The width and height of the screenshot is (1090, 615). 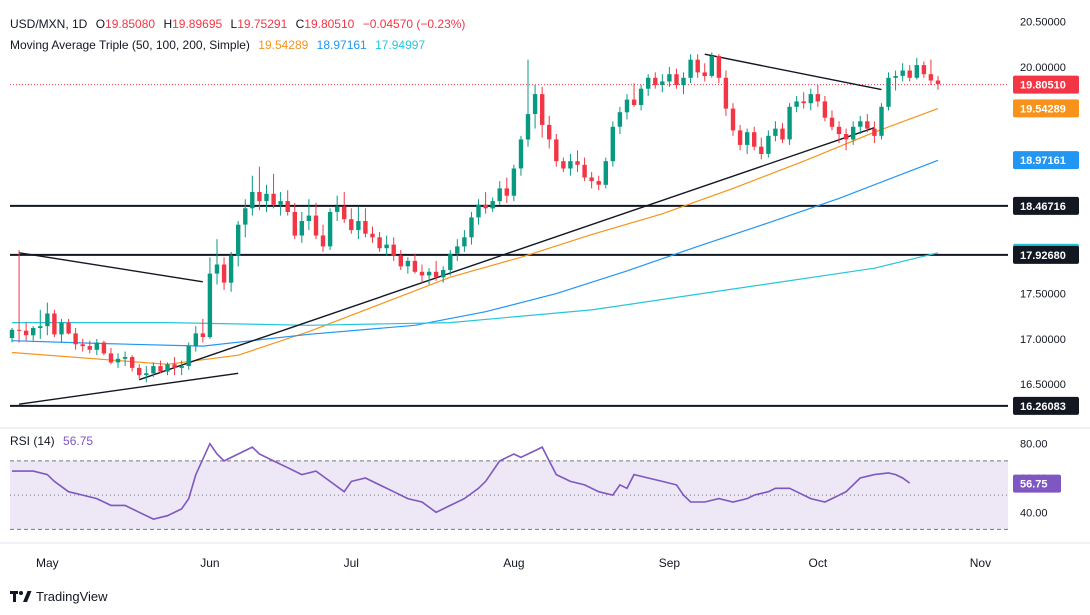 What do you see at coordinates (1046, 405) in the screenshot?
I see `price-tag: 16.26083` at bounding box center [1046, 405].